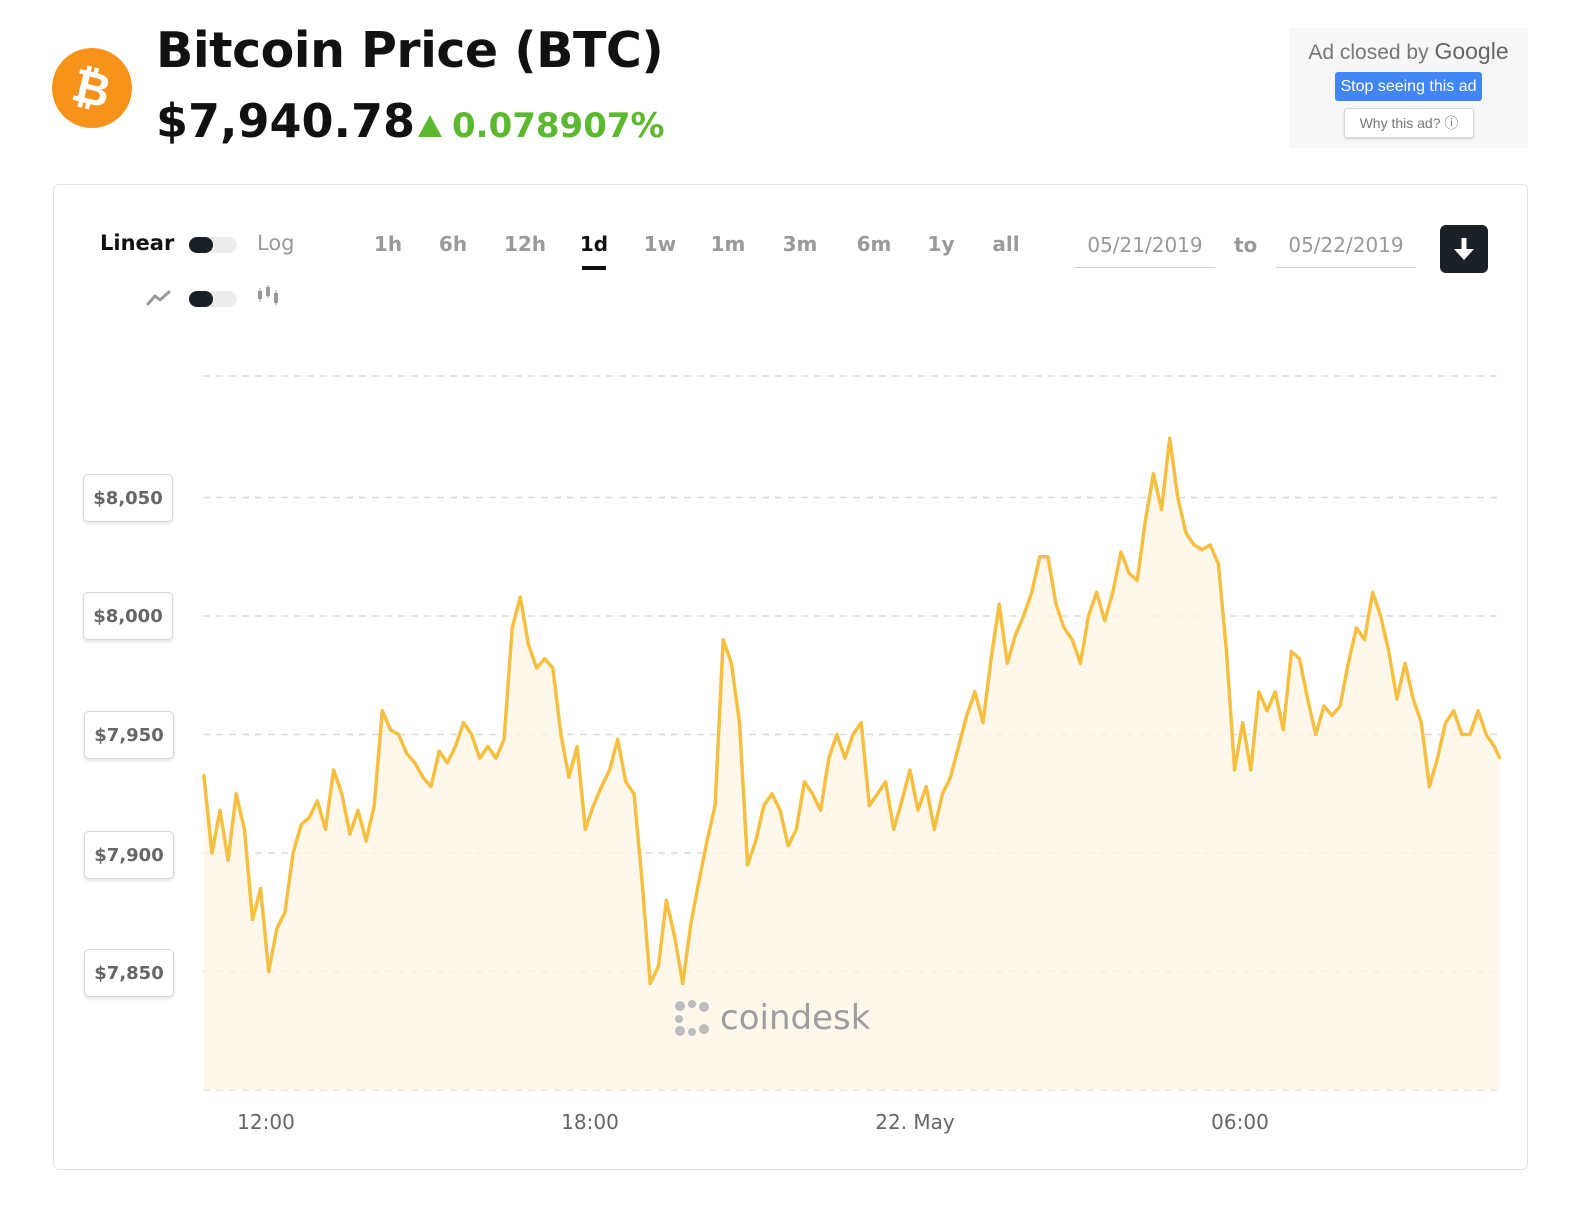  Describe the element at coordinates (1409, 123) in the screenshot. I see `why-this-ad-button: Why this ad? ⓘ` at that location.